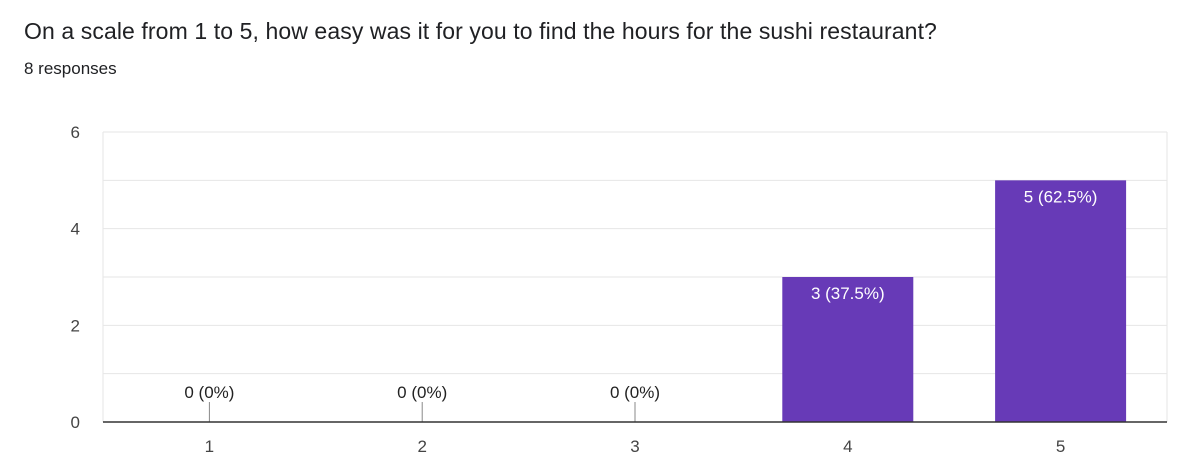  What do you see at coordinates (1060, 446) in the screenshot?
I see `x-tick-label: 5` at bounding box center [1060, 446].